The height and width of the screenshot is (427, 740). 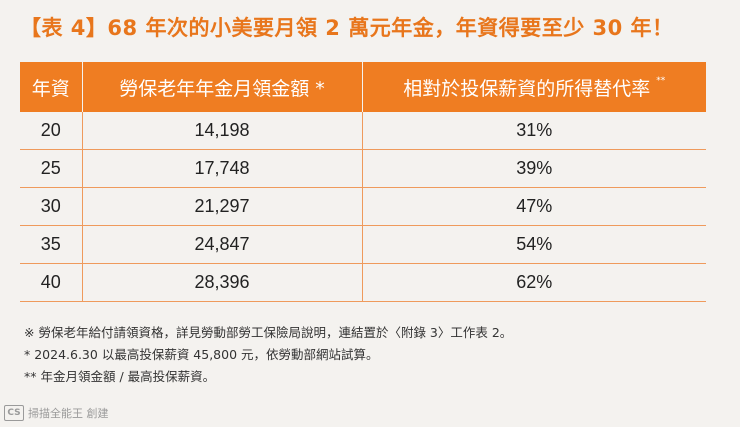 I want to click on cell-years: 20, so click(x=51, y=131).